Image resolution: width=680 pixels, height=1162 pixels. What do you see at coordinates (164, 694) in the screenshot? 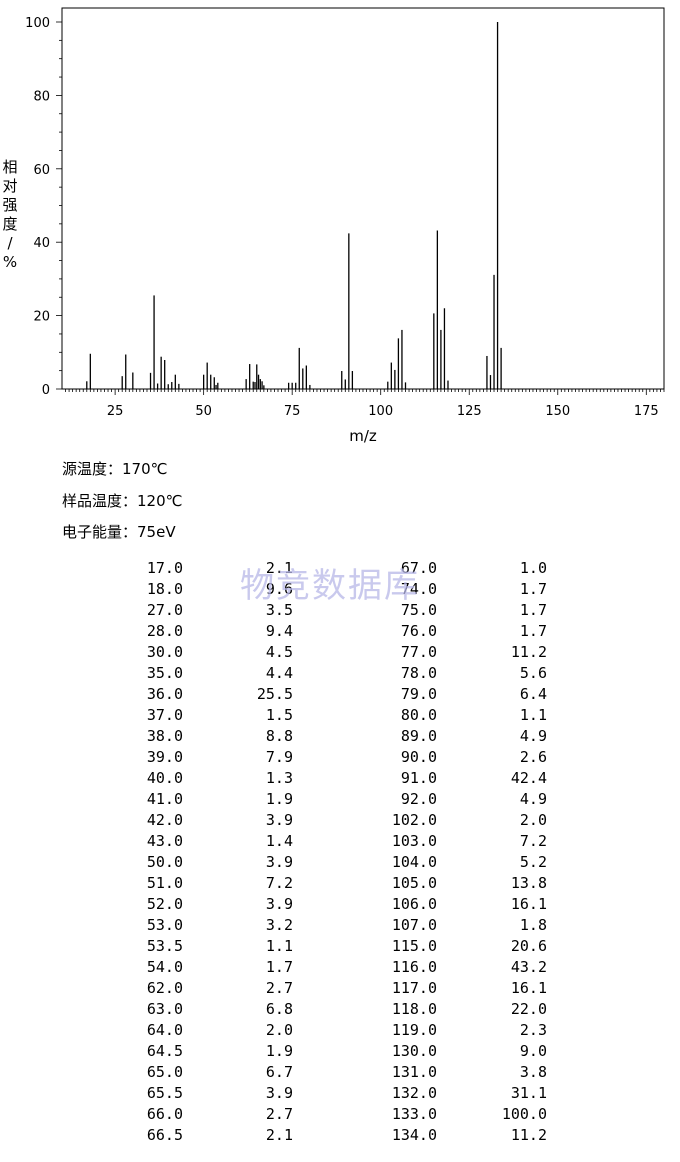
I see `mz-cell: 36.0` at bounding box center [164, 694].